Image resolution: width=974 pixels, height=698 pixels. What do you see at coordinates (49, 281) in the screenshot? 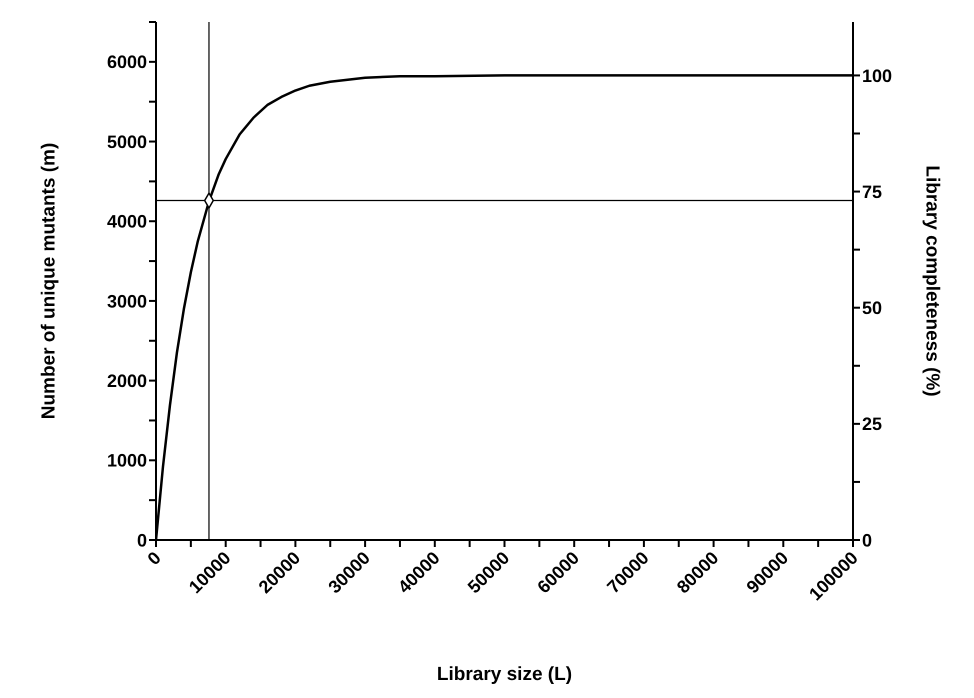
I see `y-axis-title: Number of unique mutants (m)` at bounding box center [49, 281].